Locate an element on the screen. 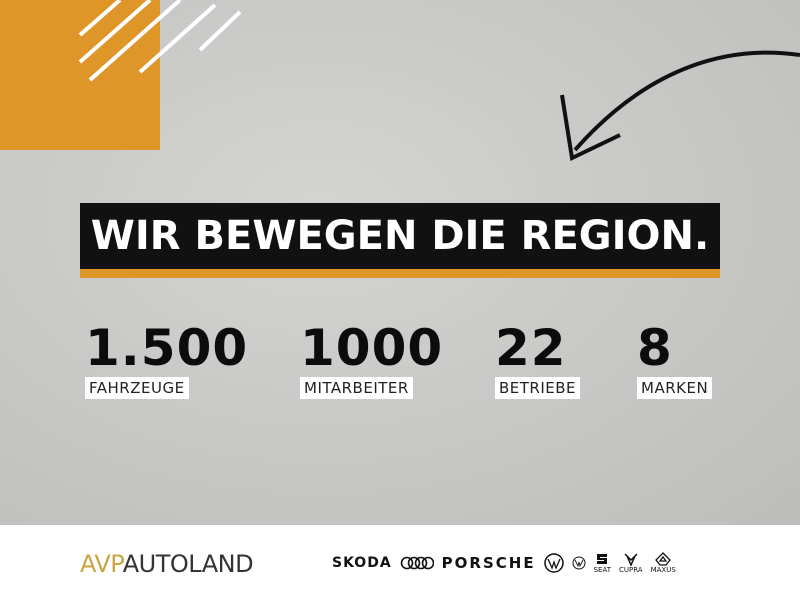 This screenshot has width=800, height=600. avp-autoland-logo: AVPAUTOLAND is located at coordinates (167, 564).